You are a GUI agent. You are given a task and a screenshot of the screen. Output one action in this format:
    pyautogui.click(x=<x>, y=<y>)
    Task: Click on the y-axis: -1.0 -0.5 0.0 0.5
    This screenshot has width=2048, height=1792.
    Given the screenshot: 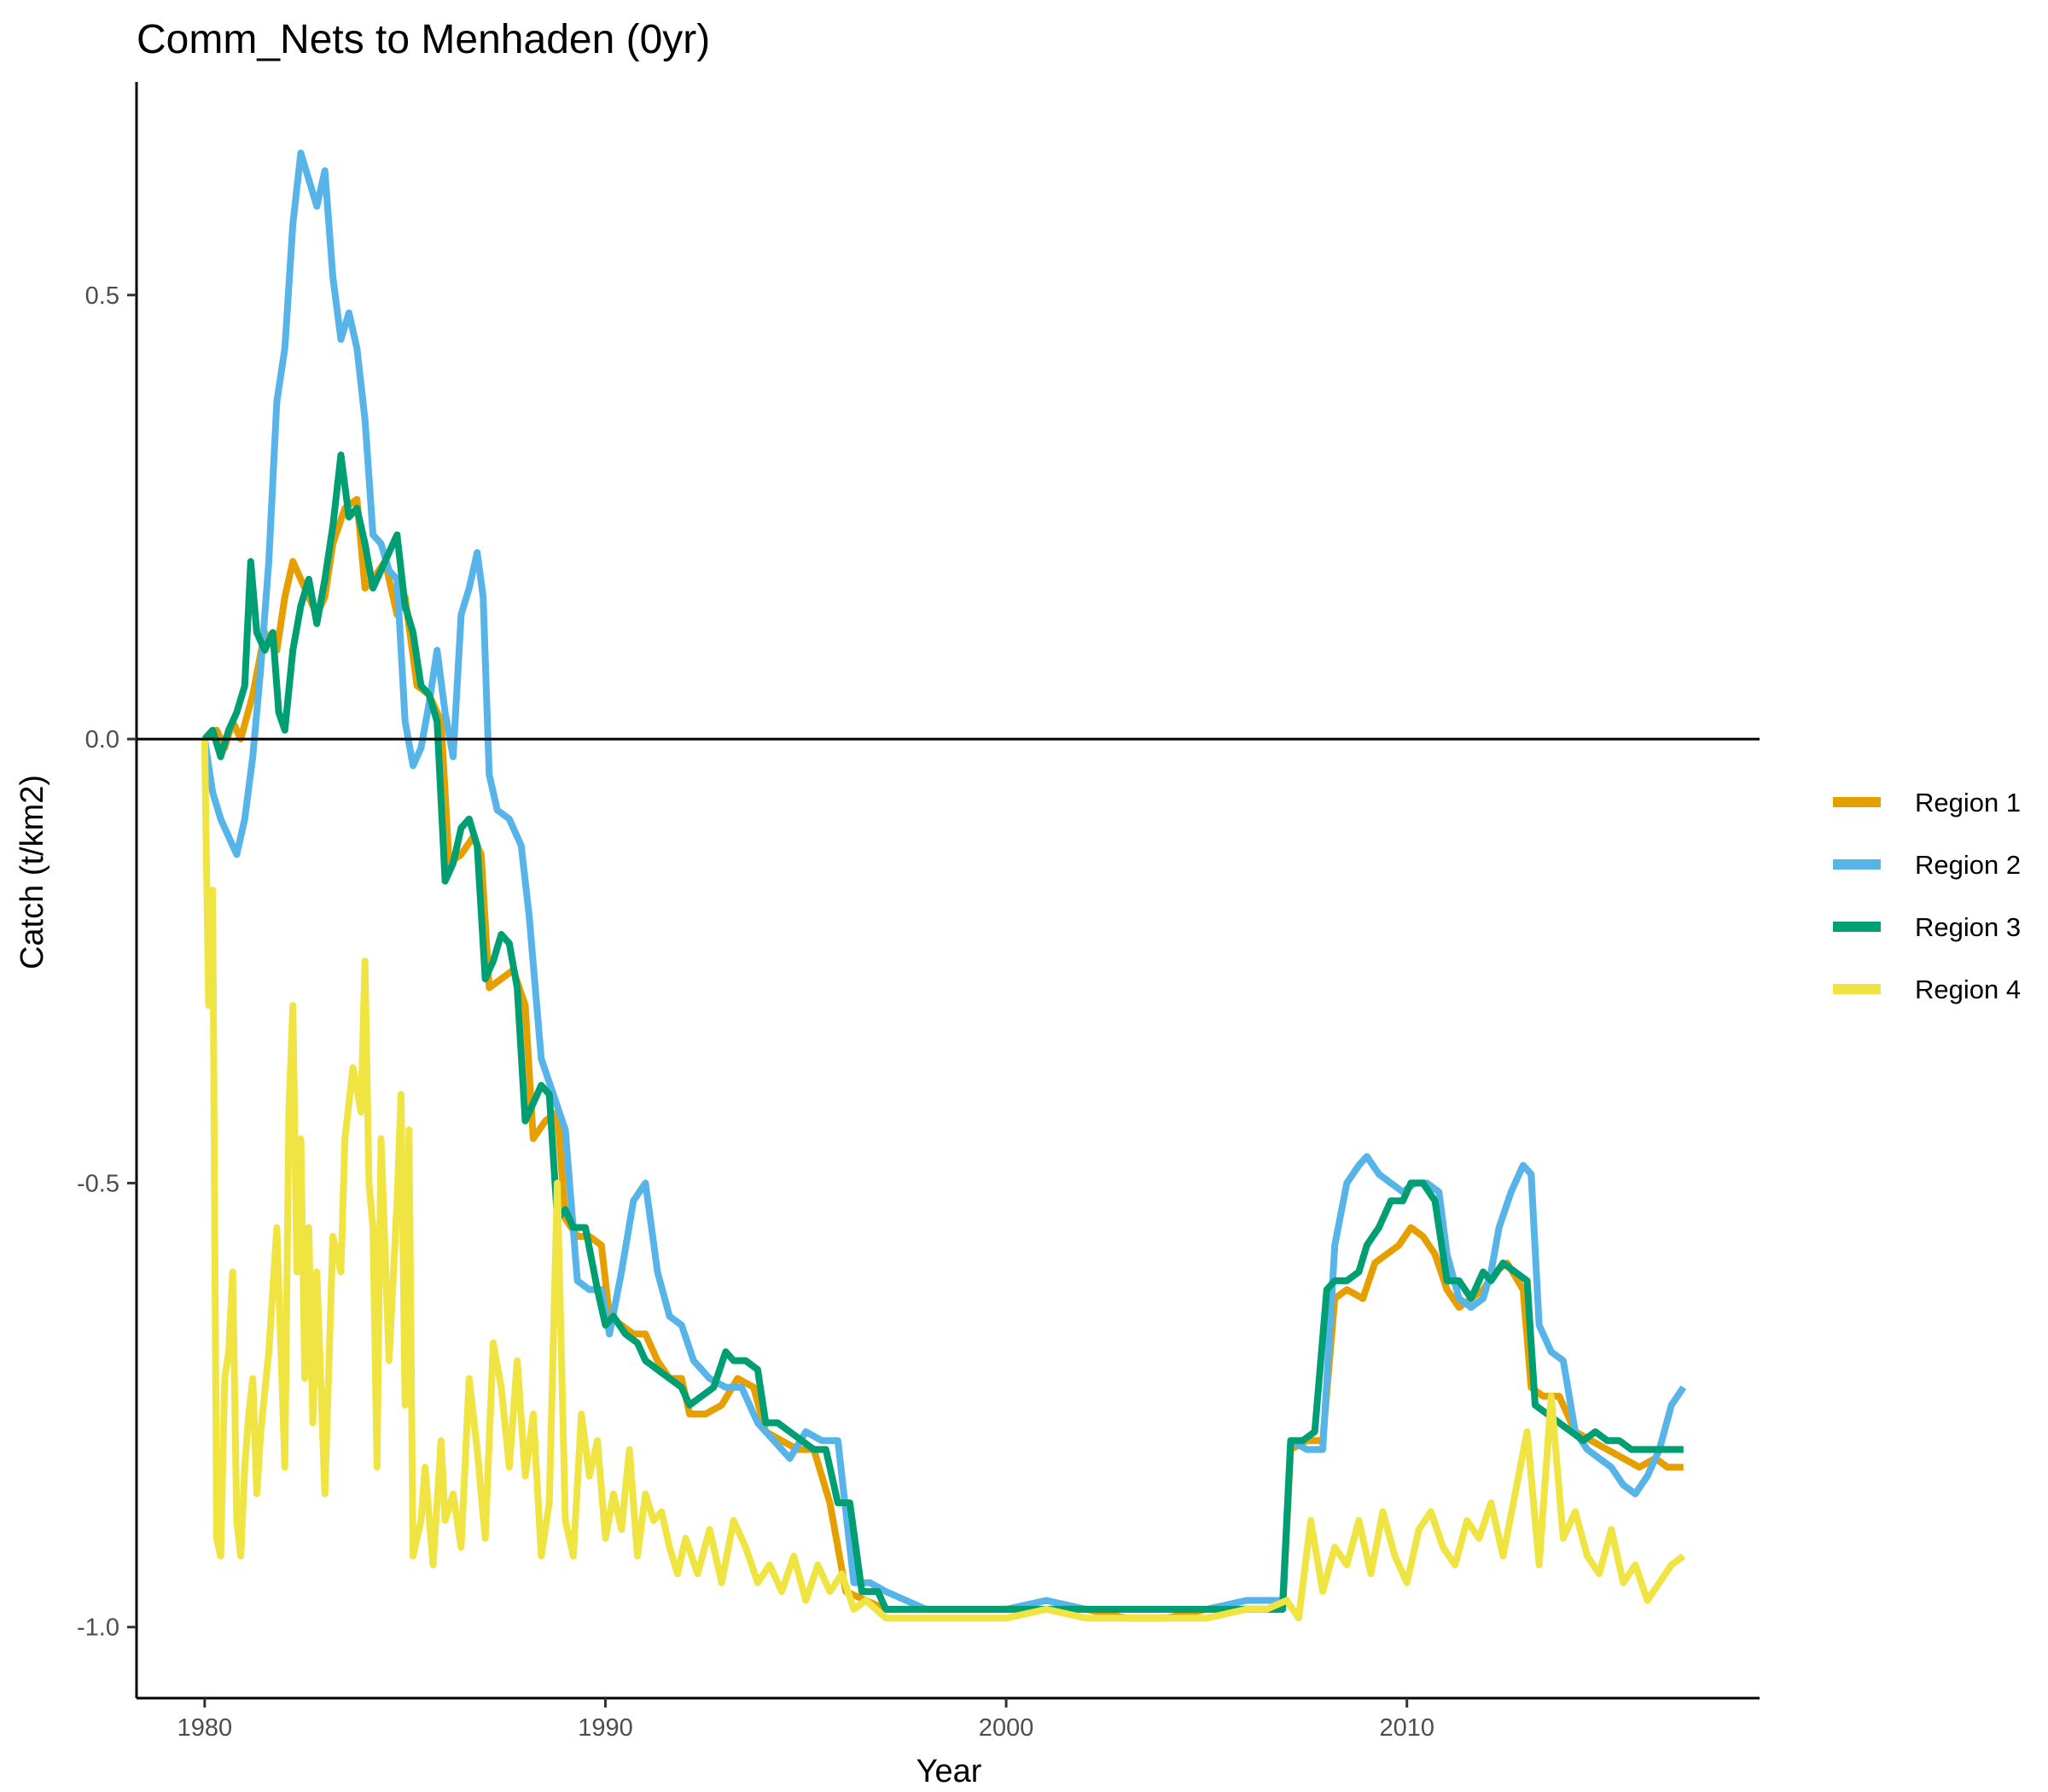 What is the action you would take?
    pyautogui.click(x=107, y=962)
    